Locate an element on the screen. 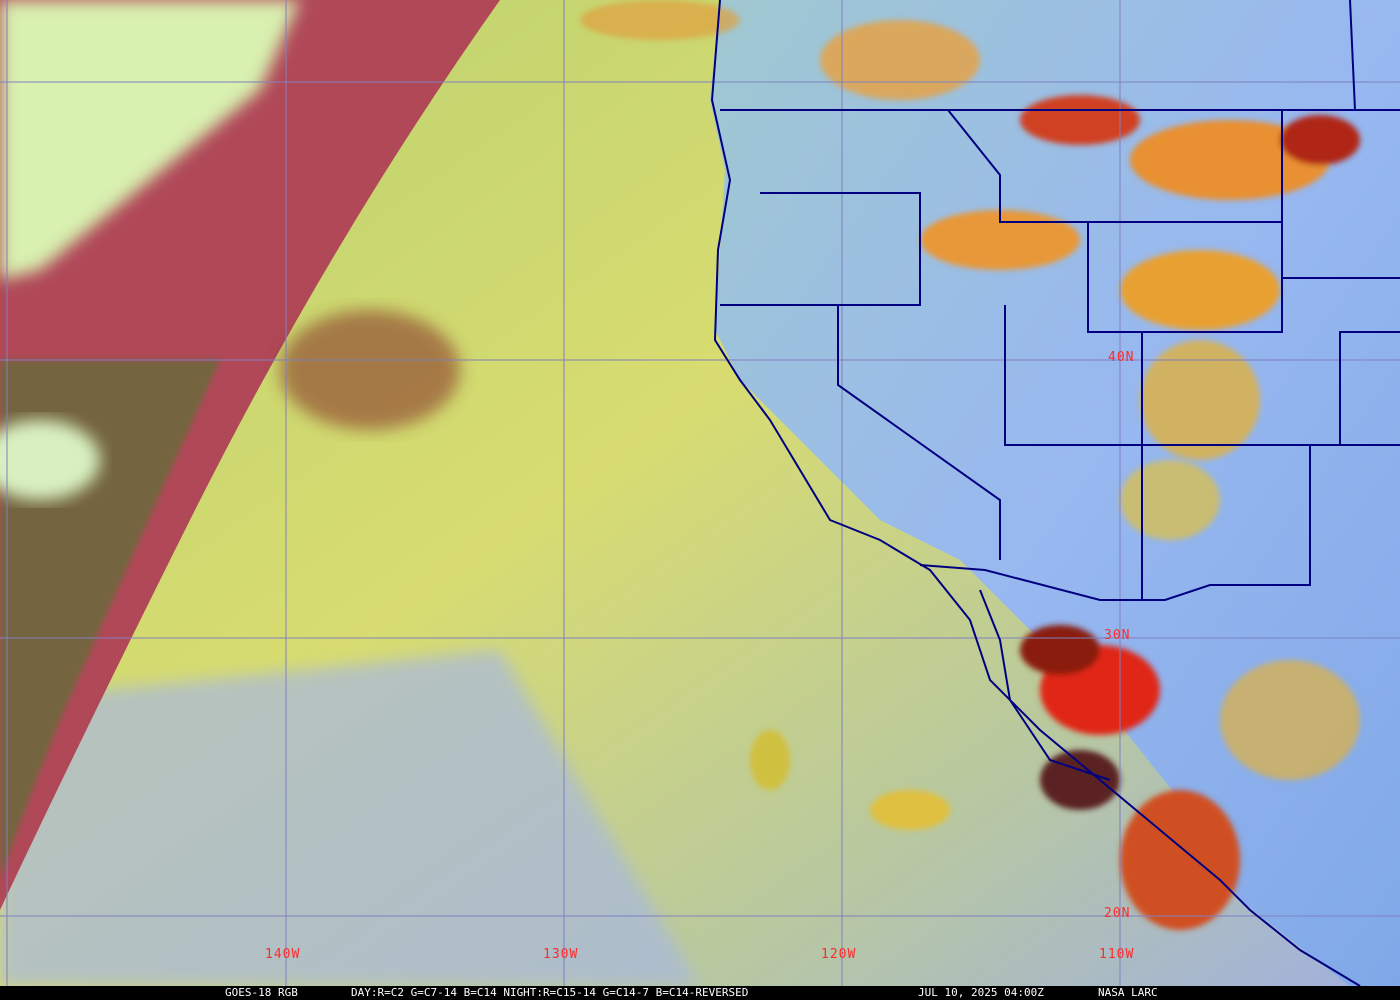 This screenshot has width=1400, height=1000. dark-cloud-band is located at coordinates (370, 370).